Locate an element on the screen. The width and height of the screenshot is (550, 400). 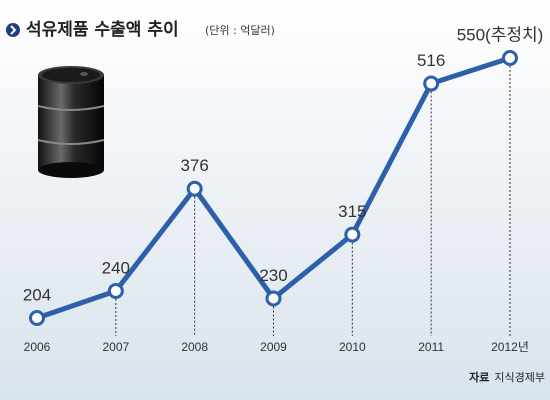
chart-subtitle: (단위 : 억달러) is located at coordinates (240, 30).